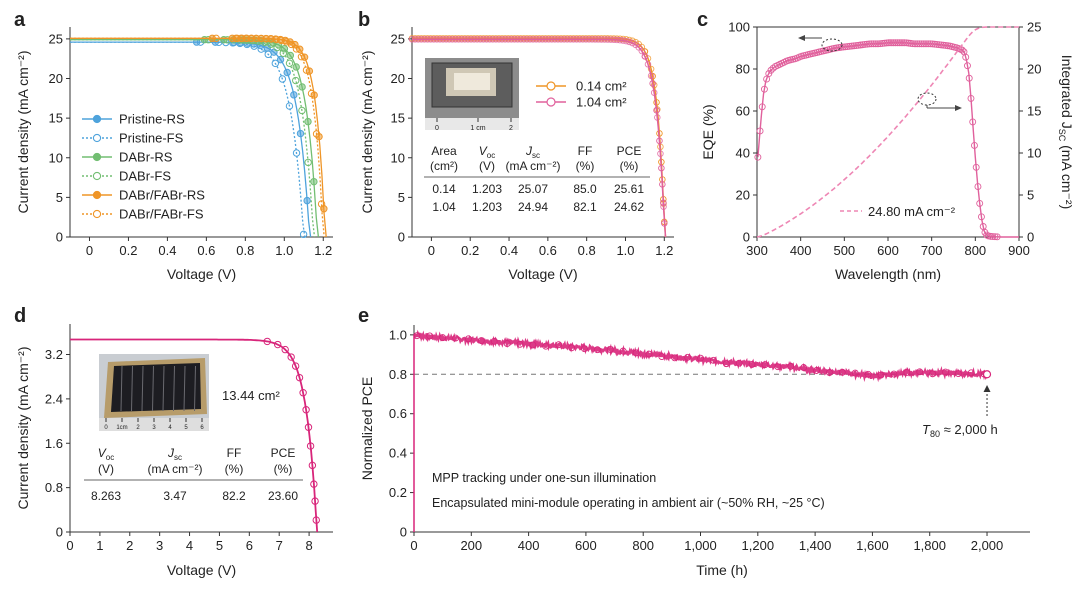 The width and height of the screenshot is (1080, 591). What do you see at coordinates (1034, 111) in the screenshot?
I see `y-tick-label-right: 15` at bounding box center [1034, 111].